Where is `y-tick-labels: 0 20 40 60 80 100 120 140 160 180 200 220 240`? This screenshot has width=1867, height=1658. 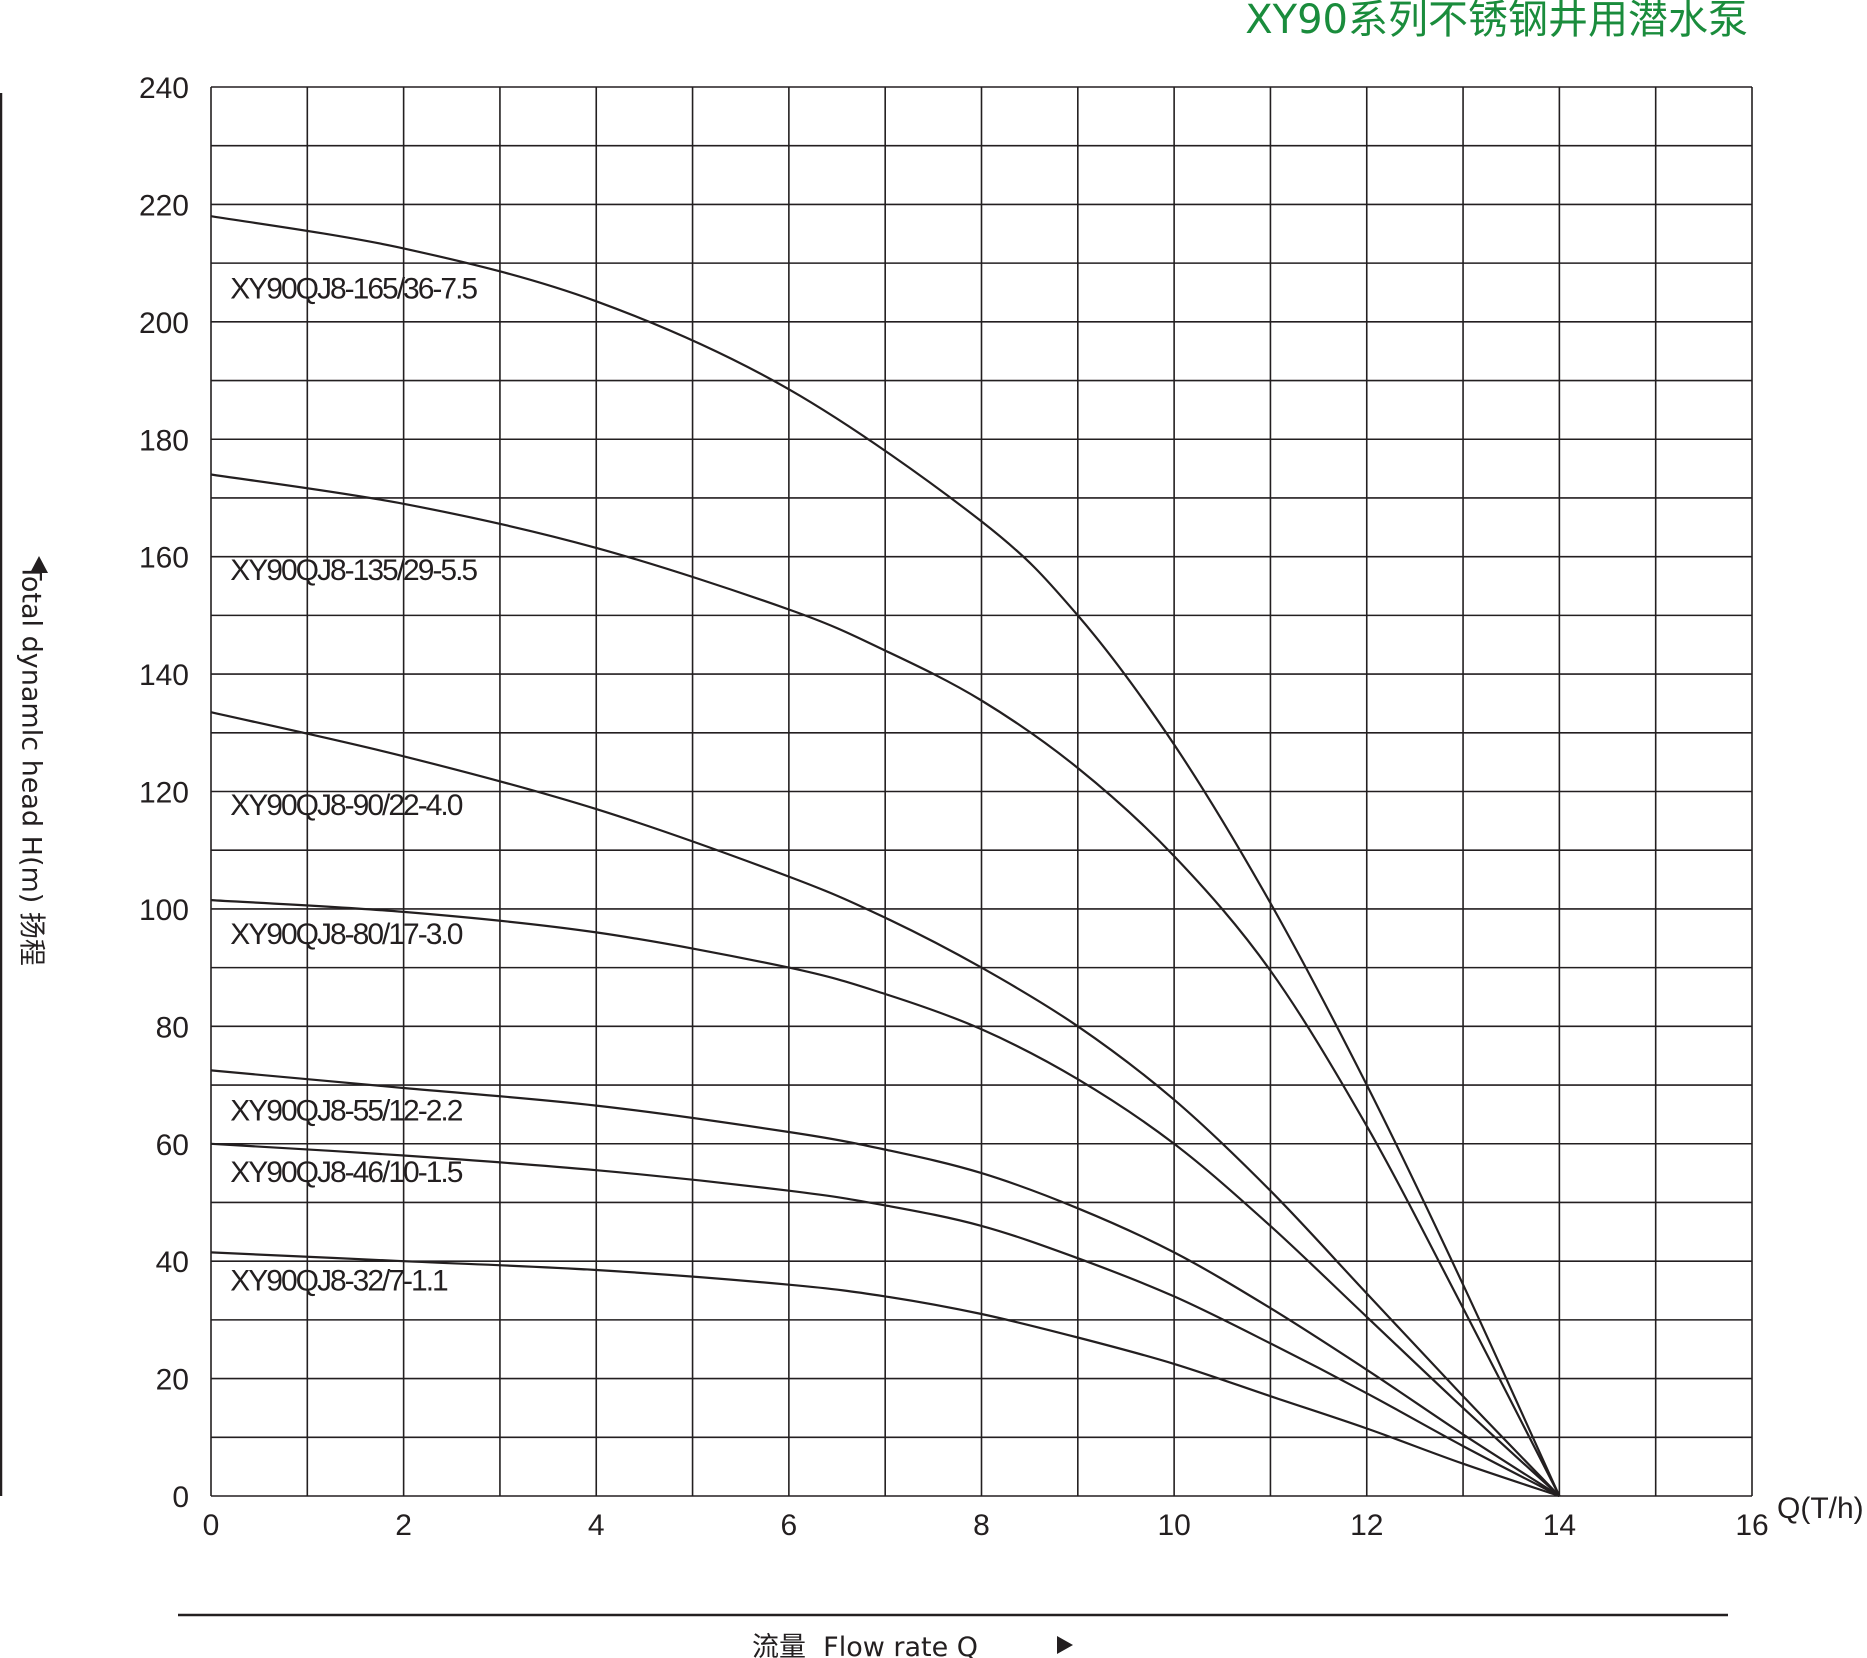
y-tick-labels: 0 20 40 60 80 100 120 140 160 180 200 220 240 is located at coordinates (164, 793).